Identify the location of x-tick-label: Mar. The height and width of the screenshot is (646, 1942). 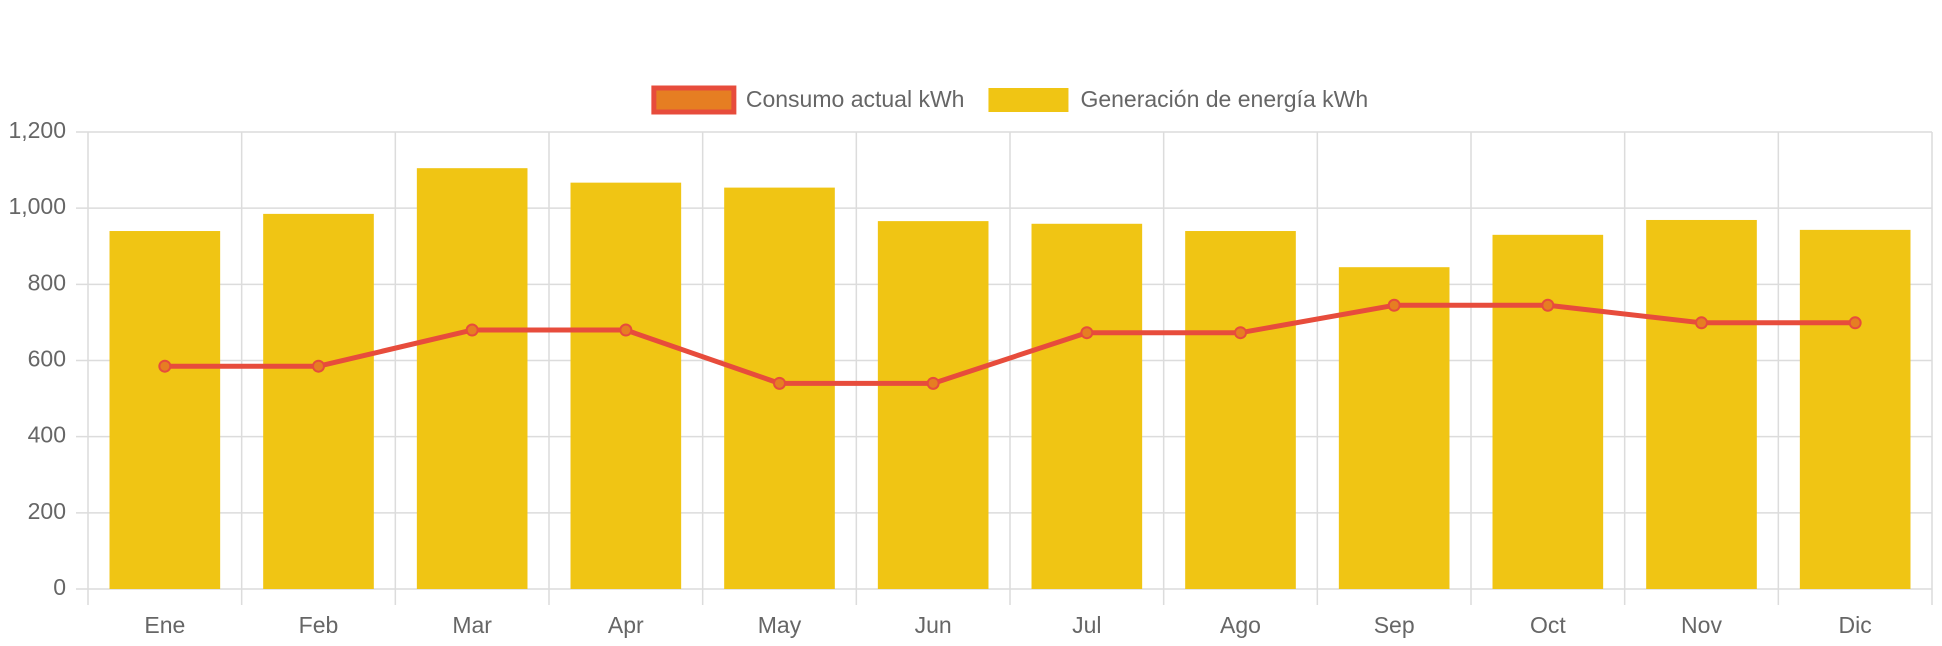
(472, 625).